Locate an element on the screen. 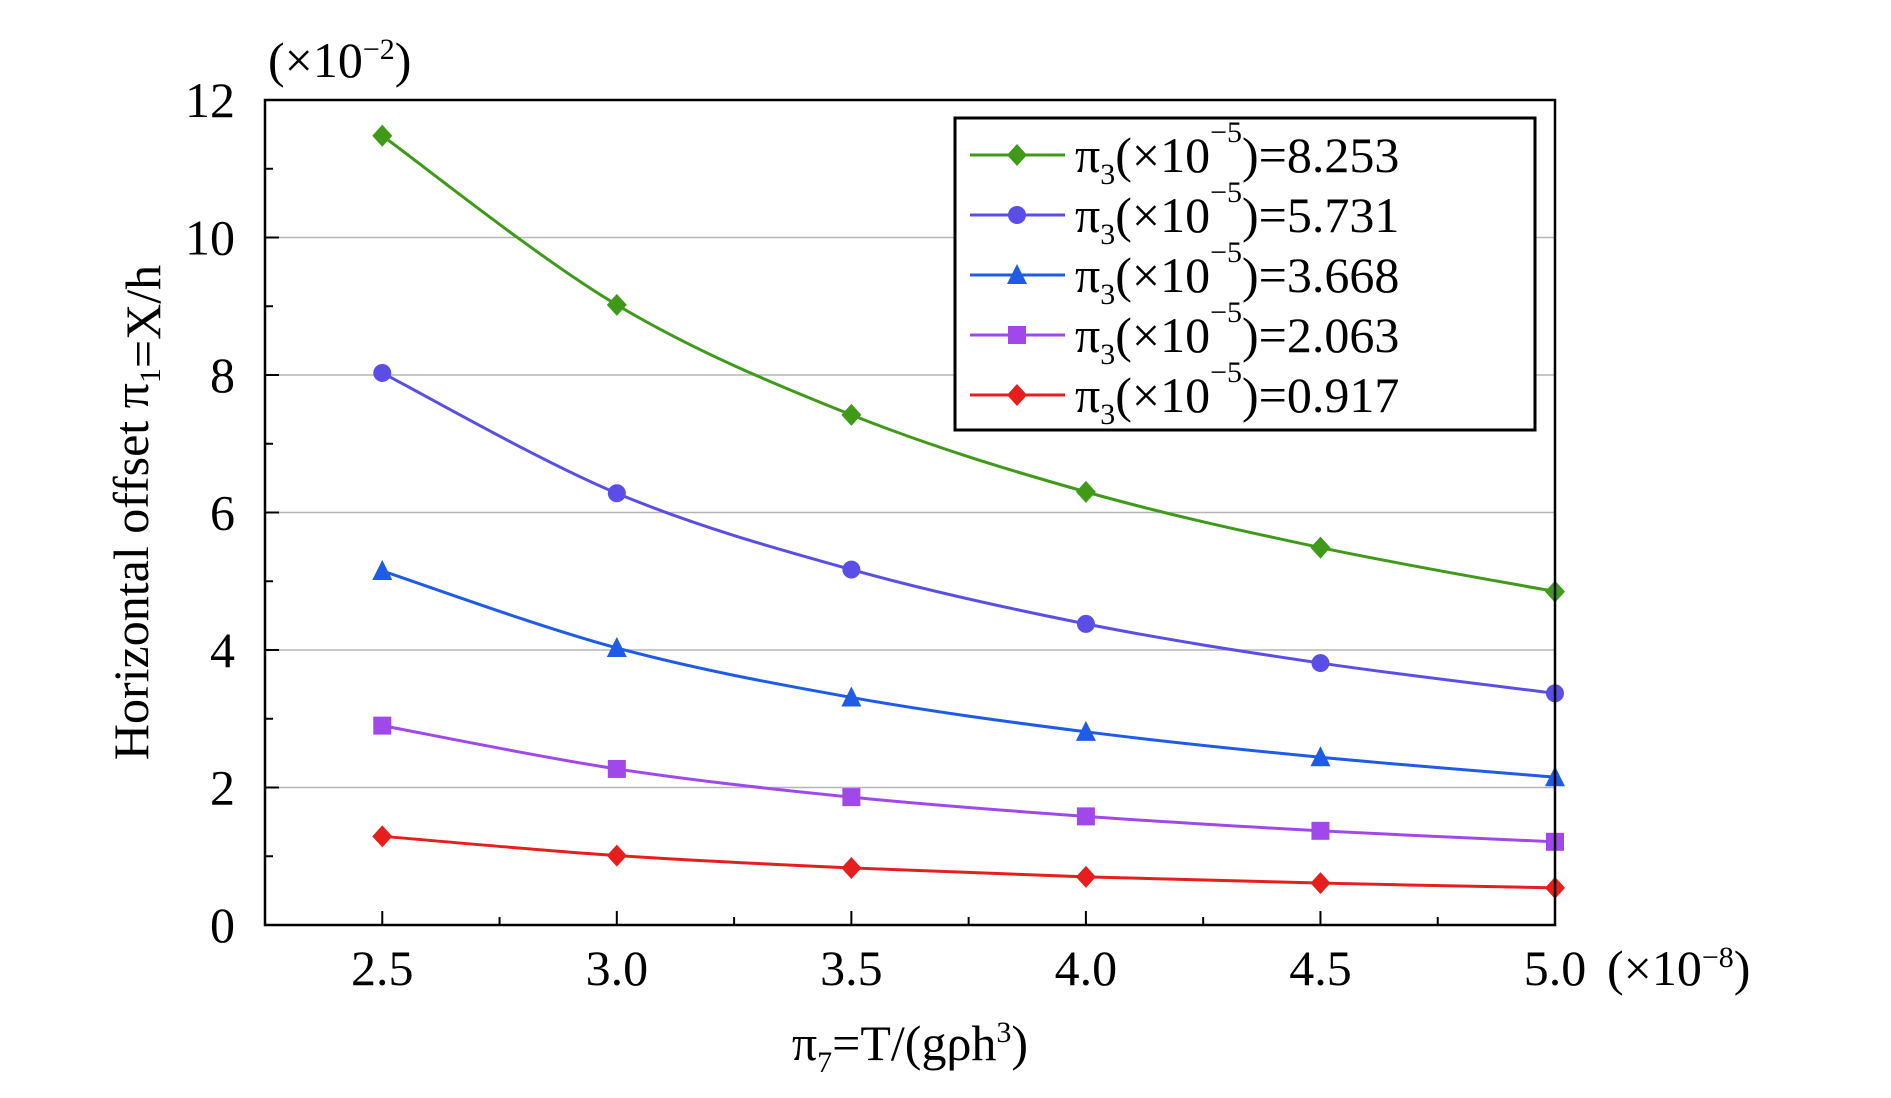 The height and width of the screenshot is (1098, 1891). legend-label-post: )=5.731 is located at coordinates (1320, 215).